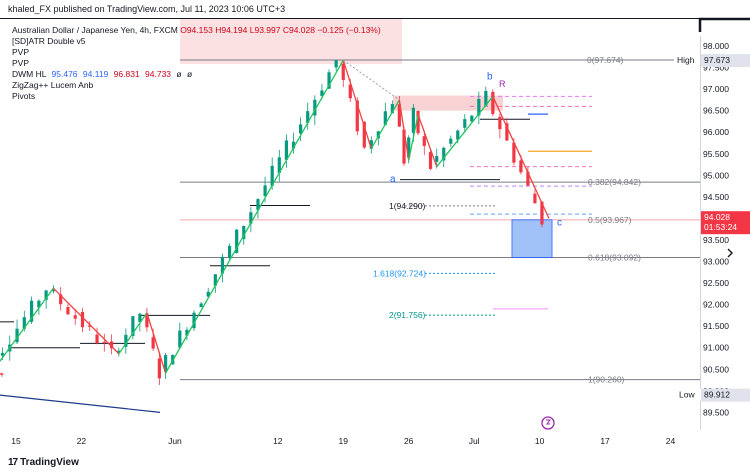 The image size is (750, 475). I want to click on legend-high: H94.194, so click(231, 30).